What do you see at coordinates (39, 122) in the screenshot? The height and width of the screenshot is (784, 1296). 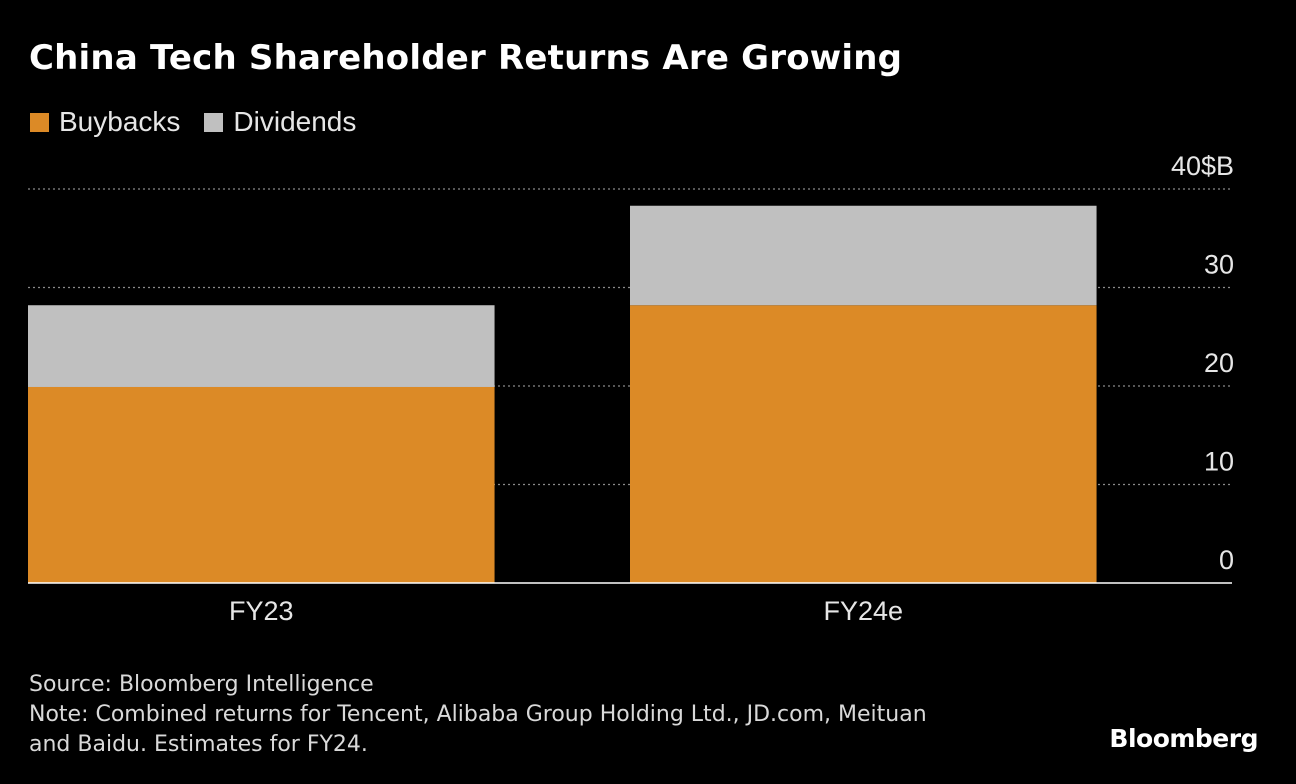 I see `legend-swatch-buybacks` at bounding box center [39, 122].